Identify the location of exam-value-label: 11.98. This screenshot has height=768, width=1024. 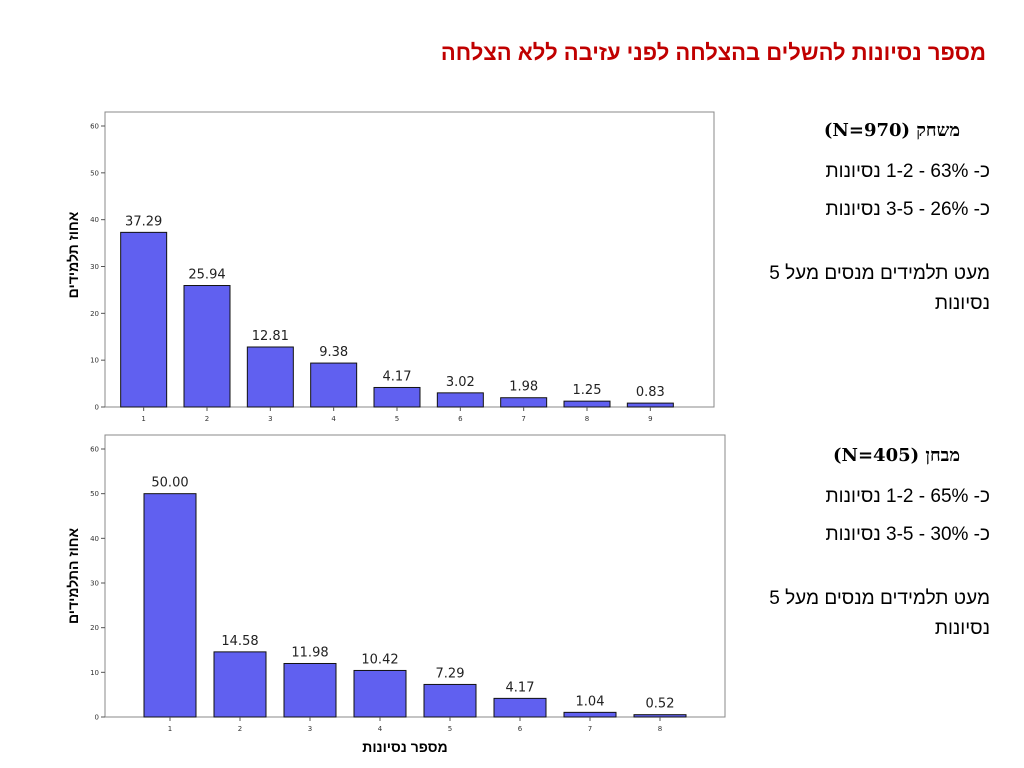
(309, 652).